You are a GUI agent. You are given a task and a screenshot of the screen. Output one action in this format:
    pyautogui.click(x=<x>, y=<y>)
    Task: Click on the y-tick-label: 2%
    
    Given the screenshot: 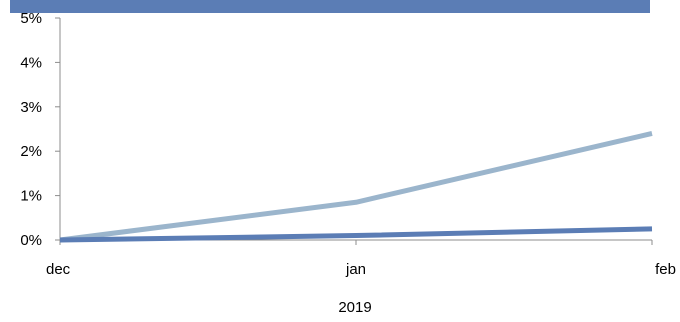 What is the action you would take?
    pyautogui.click(x=31, y=151)
    